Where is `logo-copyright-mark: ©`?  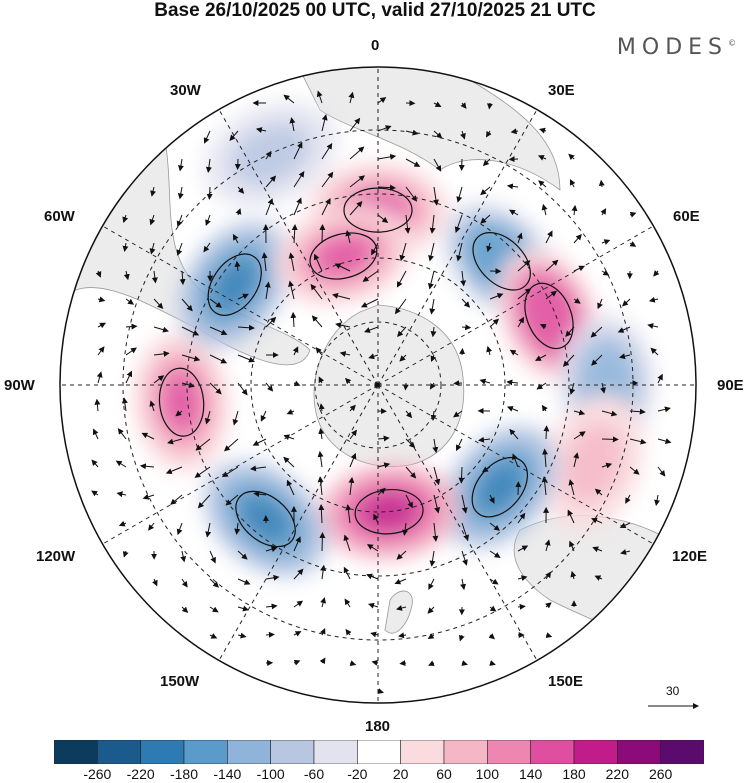 logo-copyright-mark: © is located at coordinates (732, 43).